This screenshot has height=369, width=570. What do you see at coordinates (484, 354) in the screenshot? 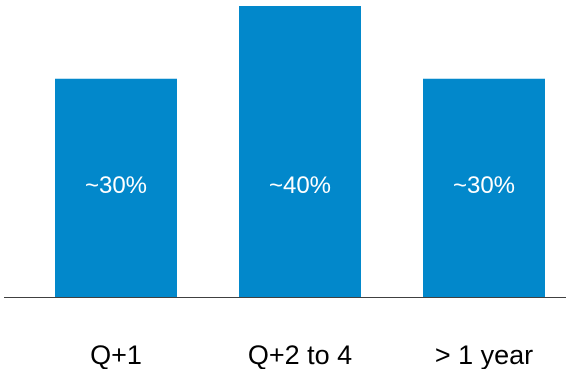
I see `category-label-3: > 1 year` at bounding box center [484, 354].